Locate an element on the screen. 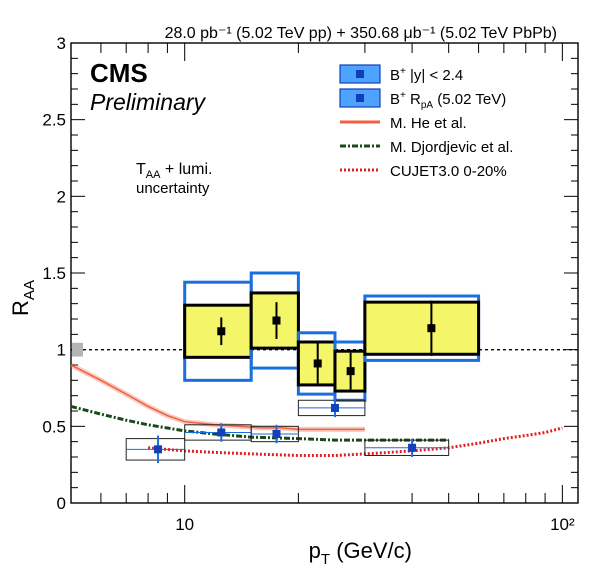 The height and width of the screenshot is (572, 596). y-tick-label: 2 is located at coordinates (61, 196).